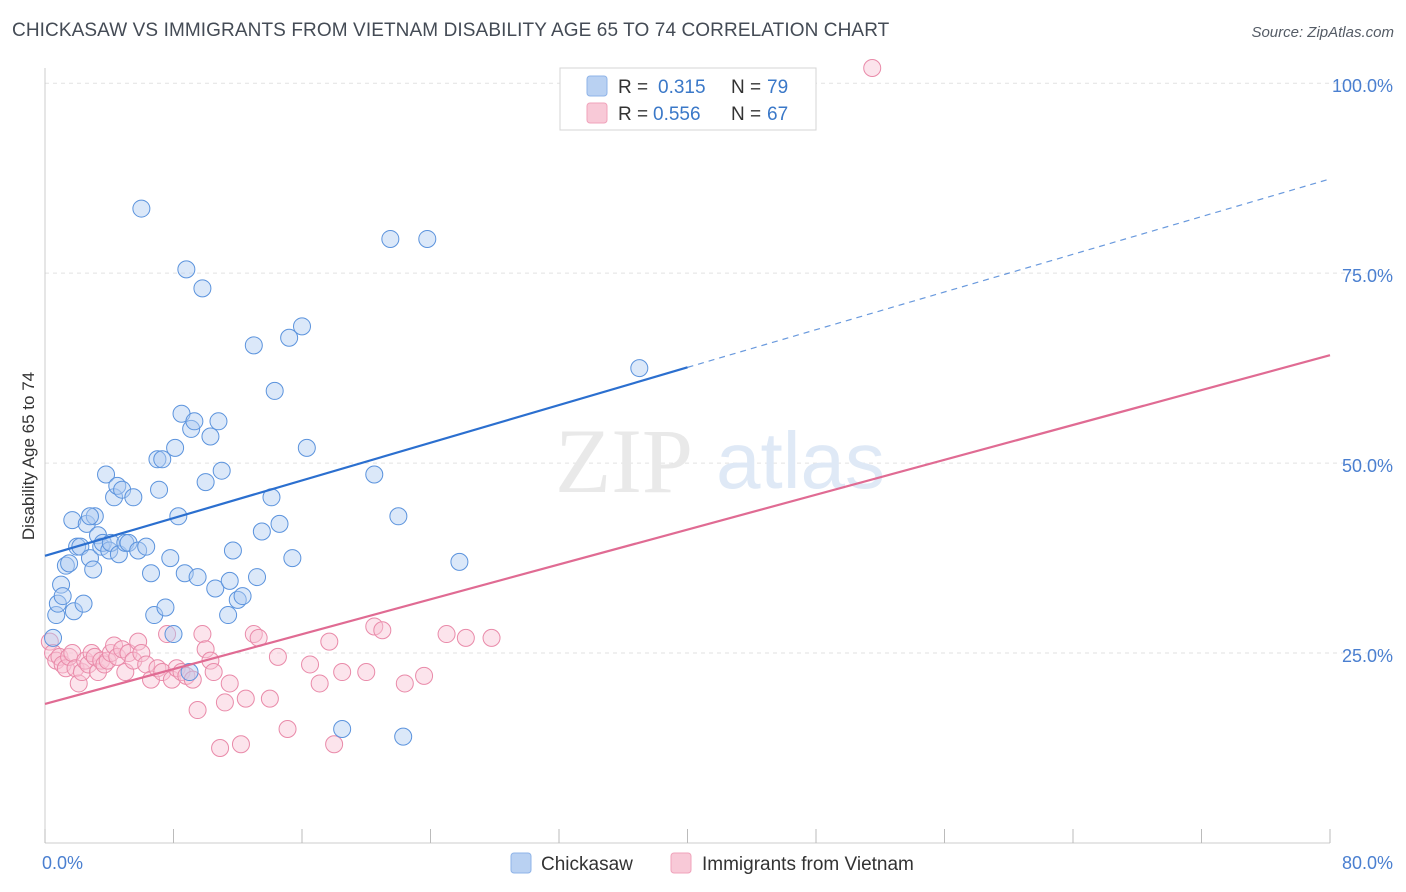 The image size is (1406, 892). I want to click on legend-r-label-2: R =, so click(633, 114).